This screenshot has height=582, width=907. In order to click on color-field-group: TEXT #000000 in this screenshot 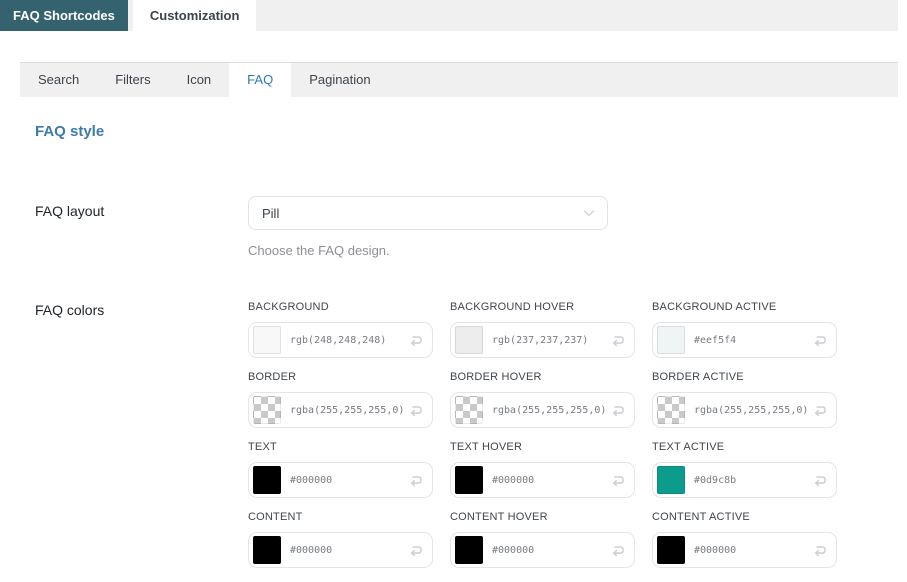, I will do `click(340, 469)`.